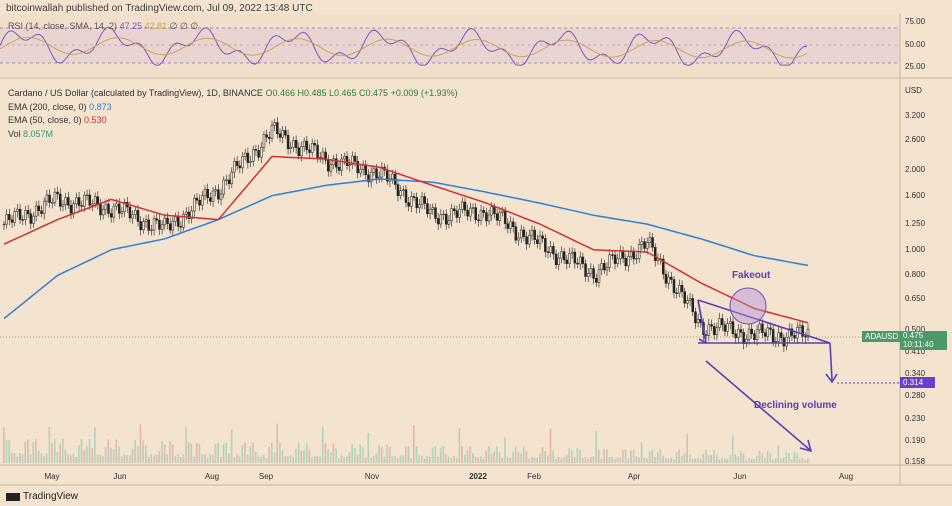  I want to click on legend-ema50-row: EMA (50, close, 0) 0.530, so click(233, 121).